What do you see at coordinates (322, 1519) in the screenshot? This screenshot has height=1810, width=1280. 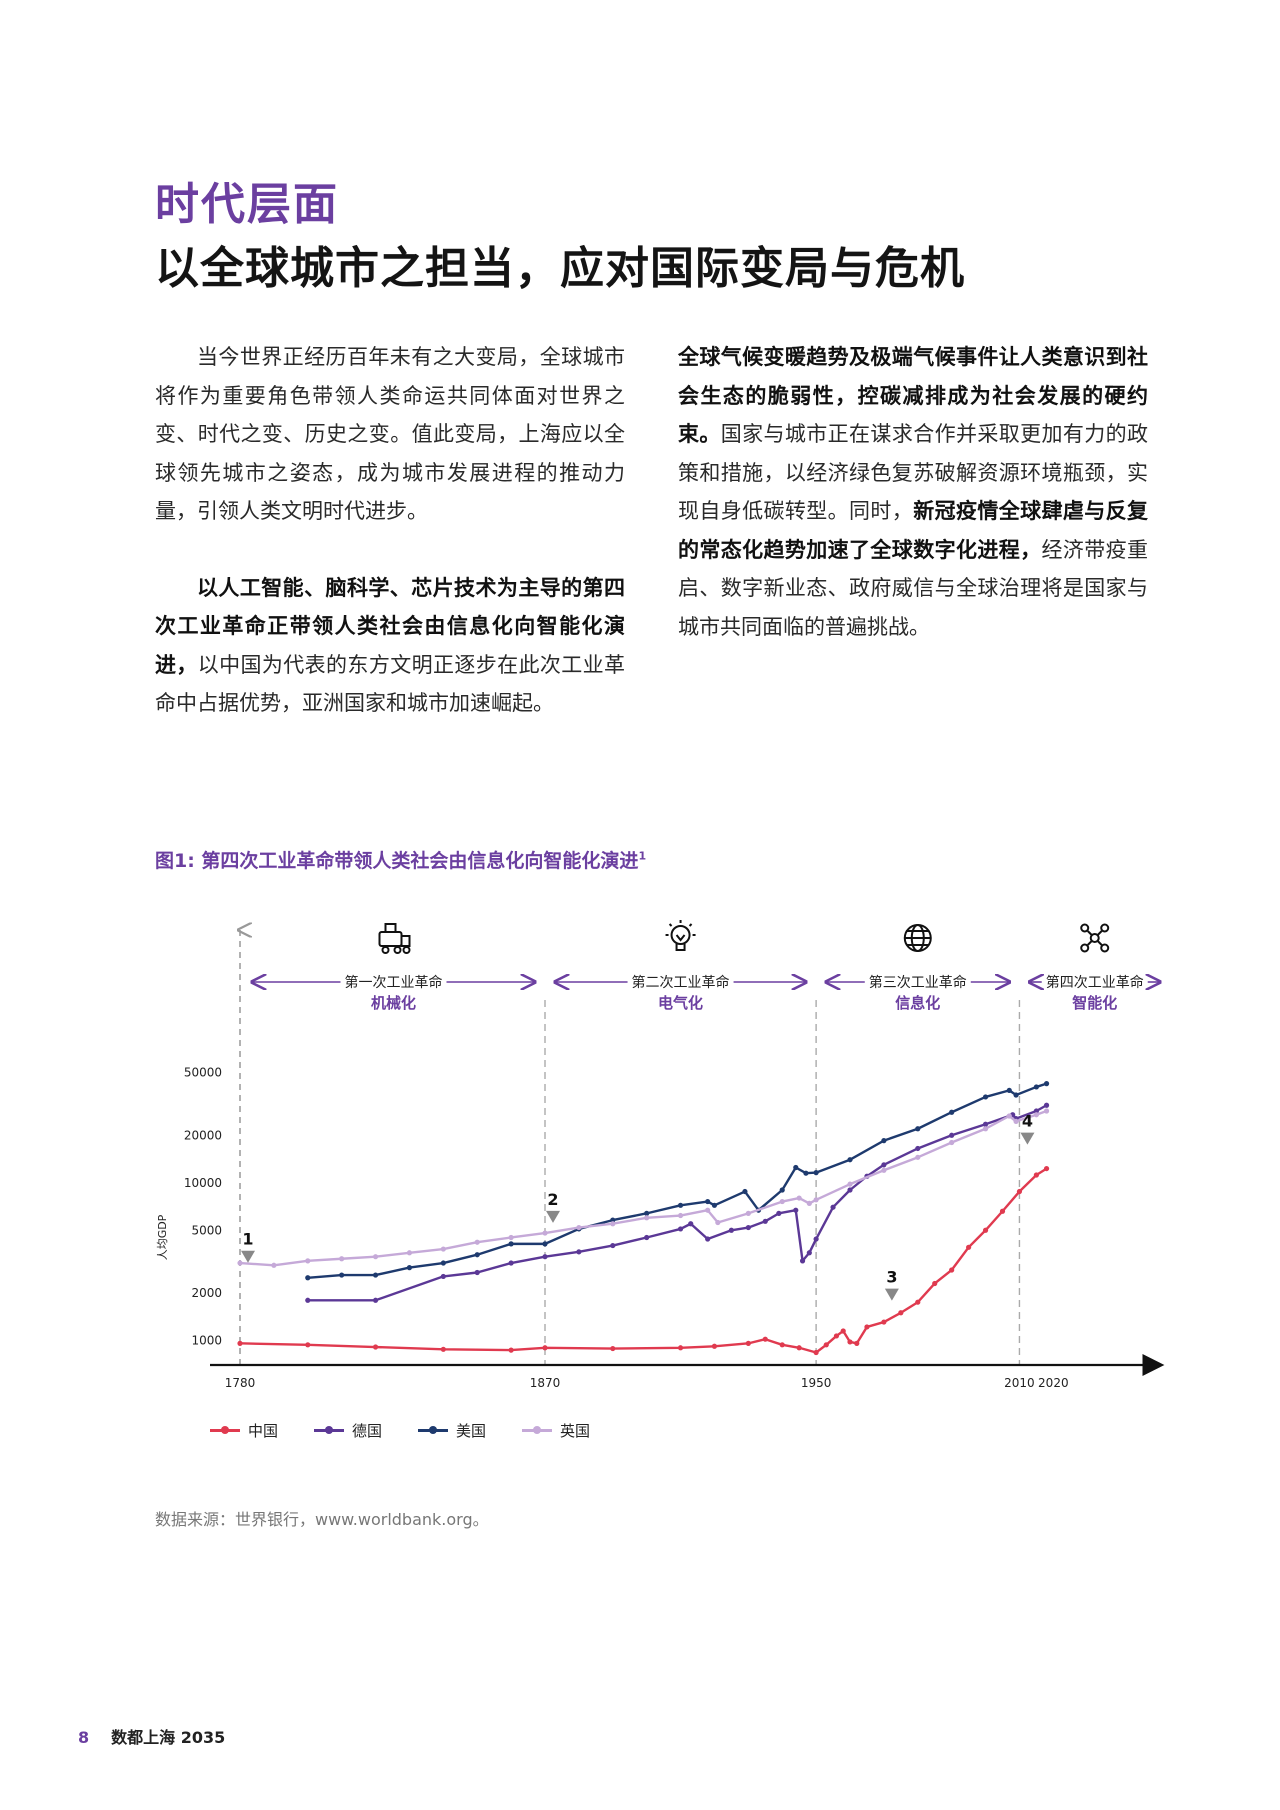 I see `data-source: 数据来源：世界银行，www.worldbank.org。` at bounding box center [322, 1519].